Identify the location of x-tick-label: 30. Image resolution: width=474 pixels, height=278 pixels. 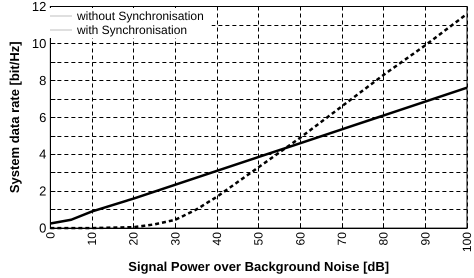
(175, 239).